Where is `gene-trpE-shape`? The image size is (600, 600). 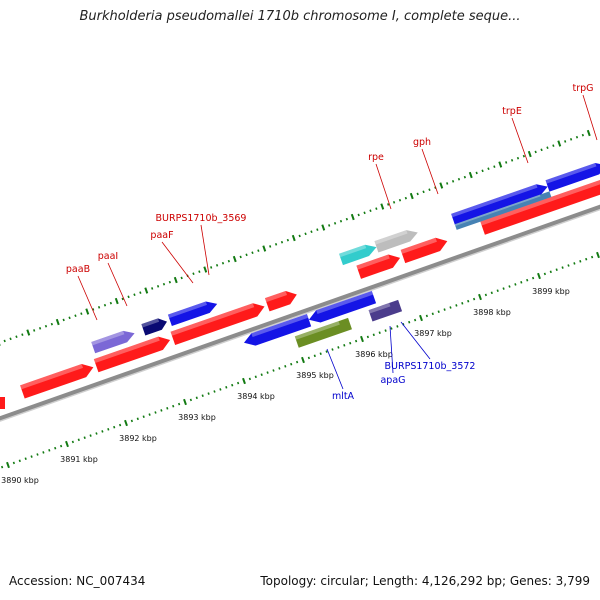
gene-trpE-shape is located at coordinates (500, 203).